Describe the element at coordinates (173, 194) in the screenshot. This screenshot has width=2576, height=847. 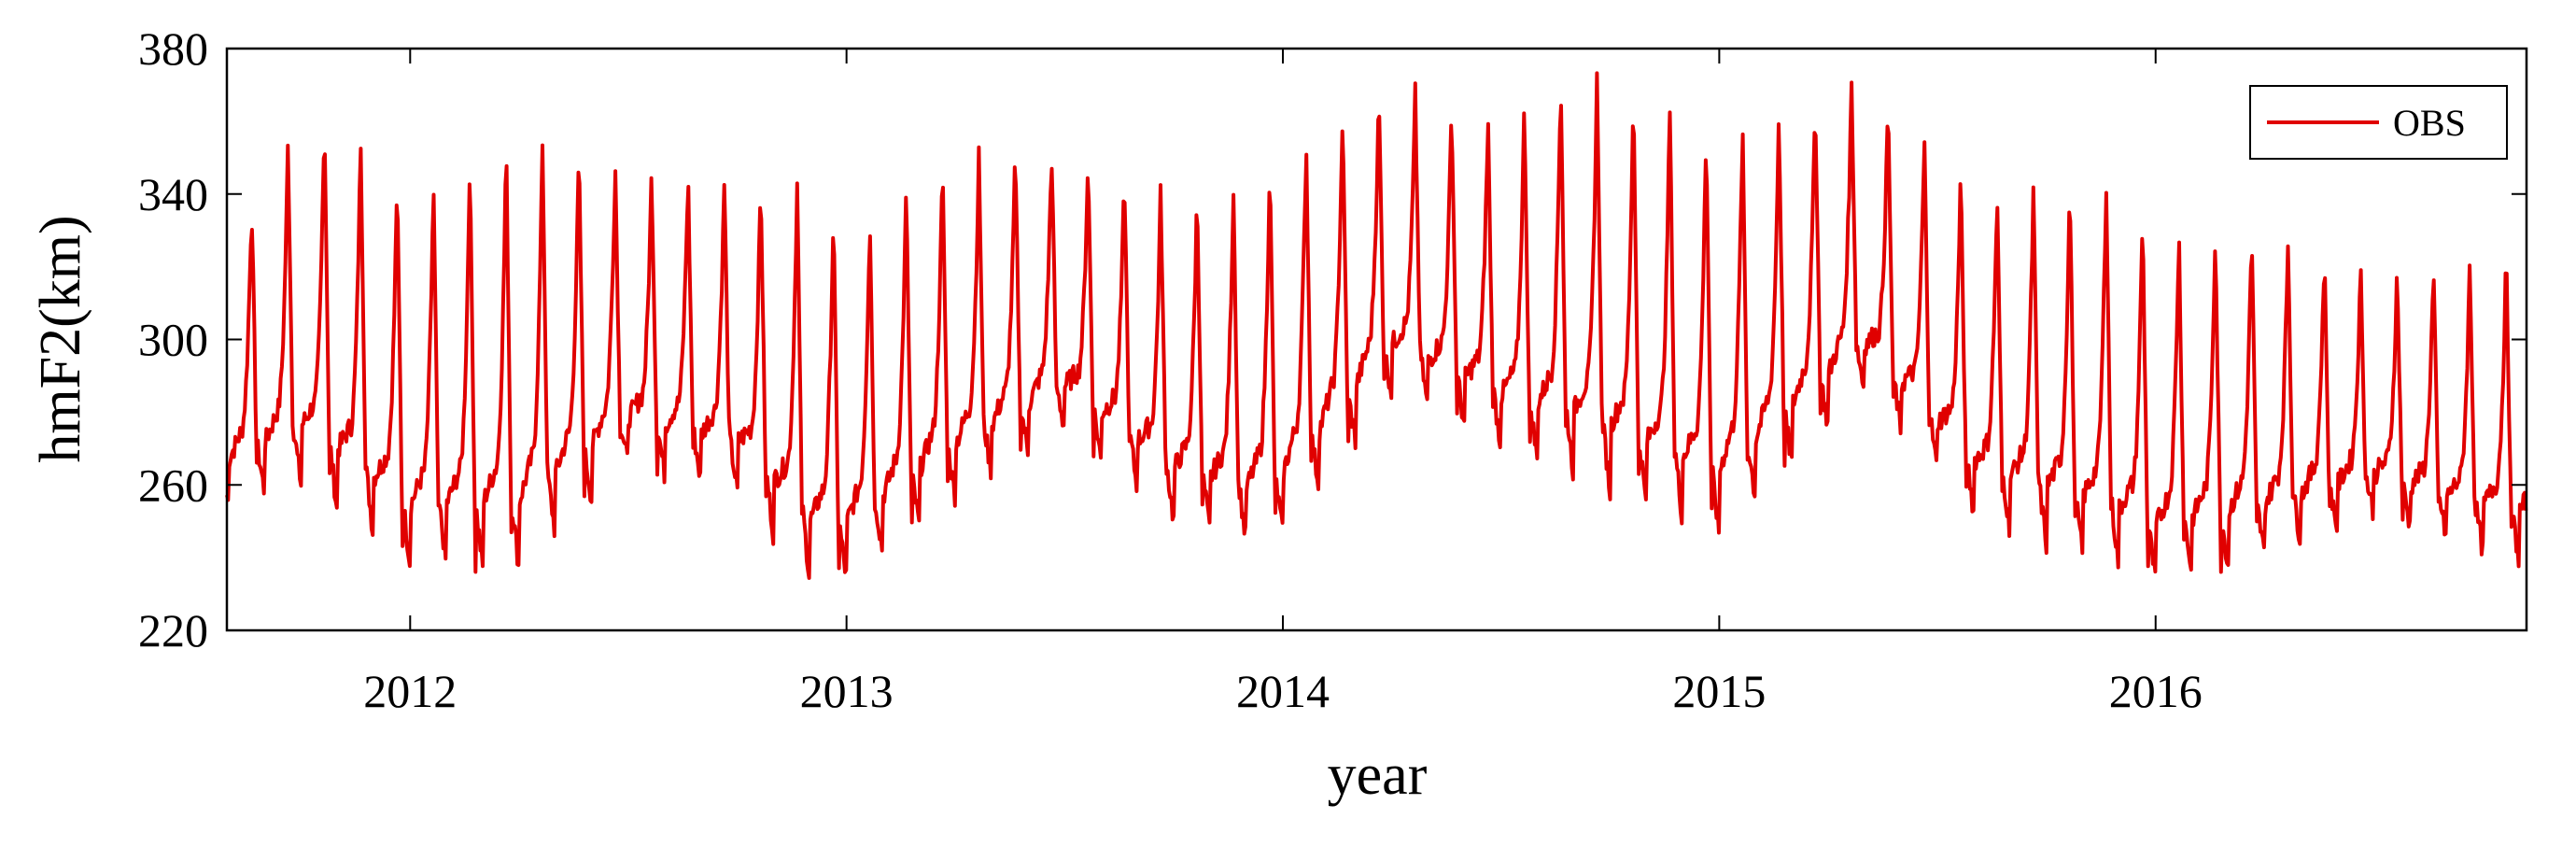
I see `y-tick-label: 340` at that location.